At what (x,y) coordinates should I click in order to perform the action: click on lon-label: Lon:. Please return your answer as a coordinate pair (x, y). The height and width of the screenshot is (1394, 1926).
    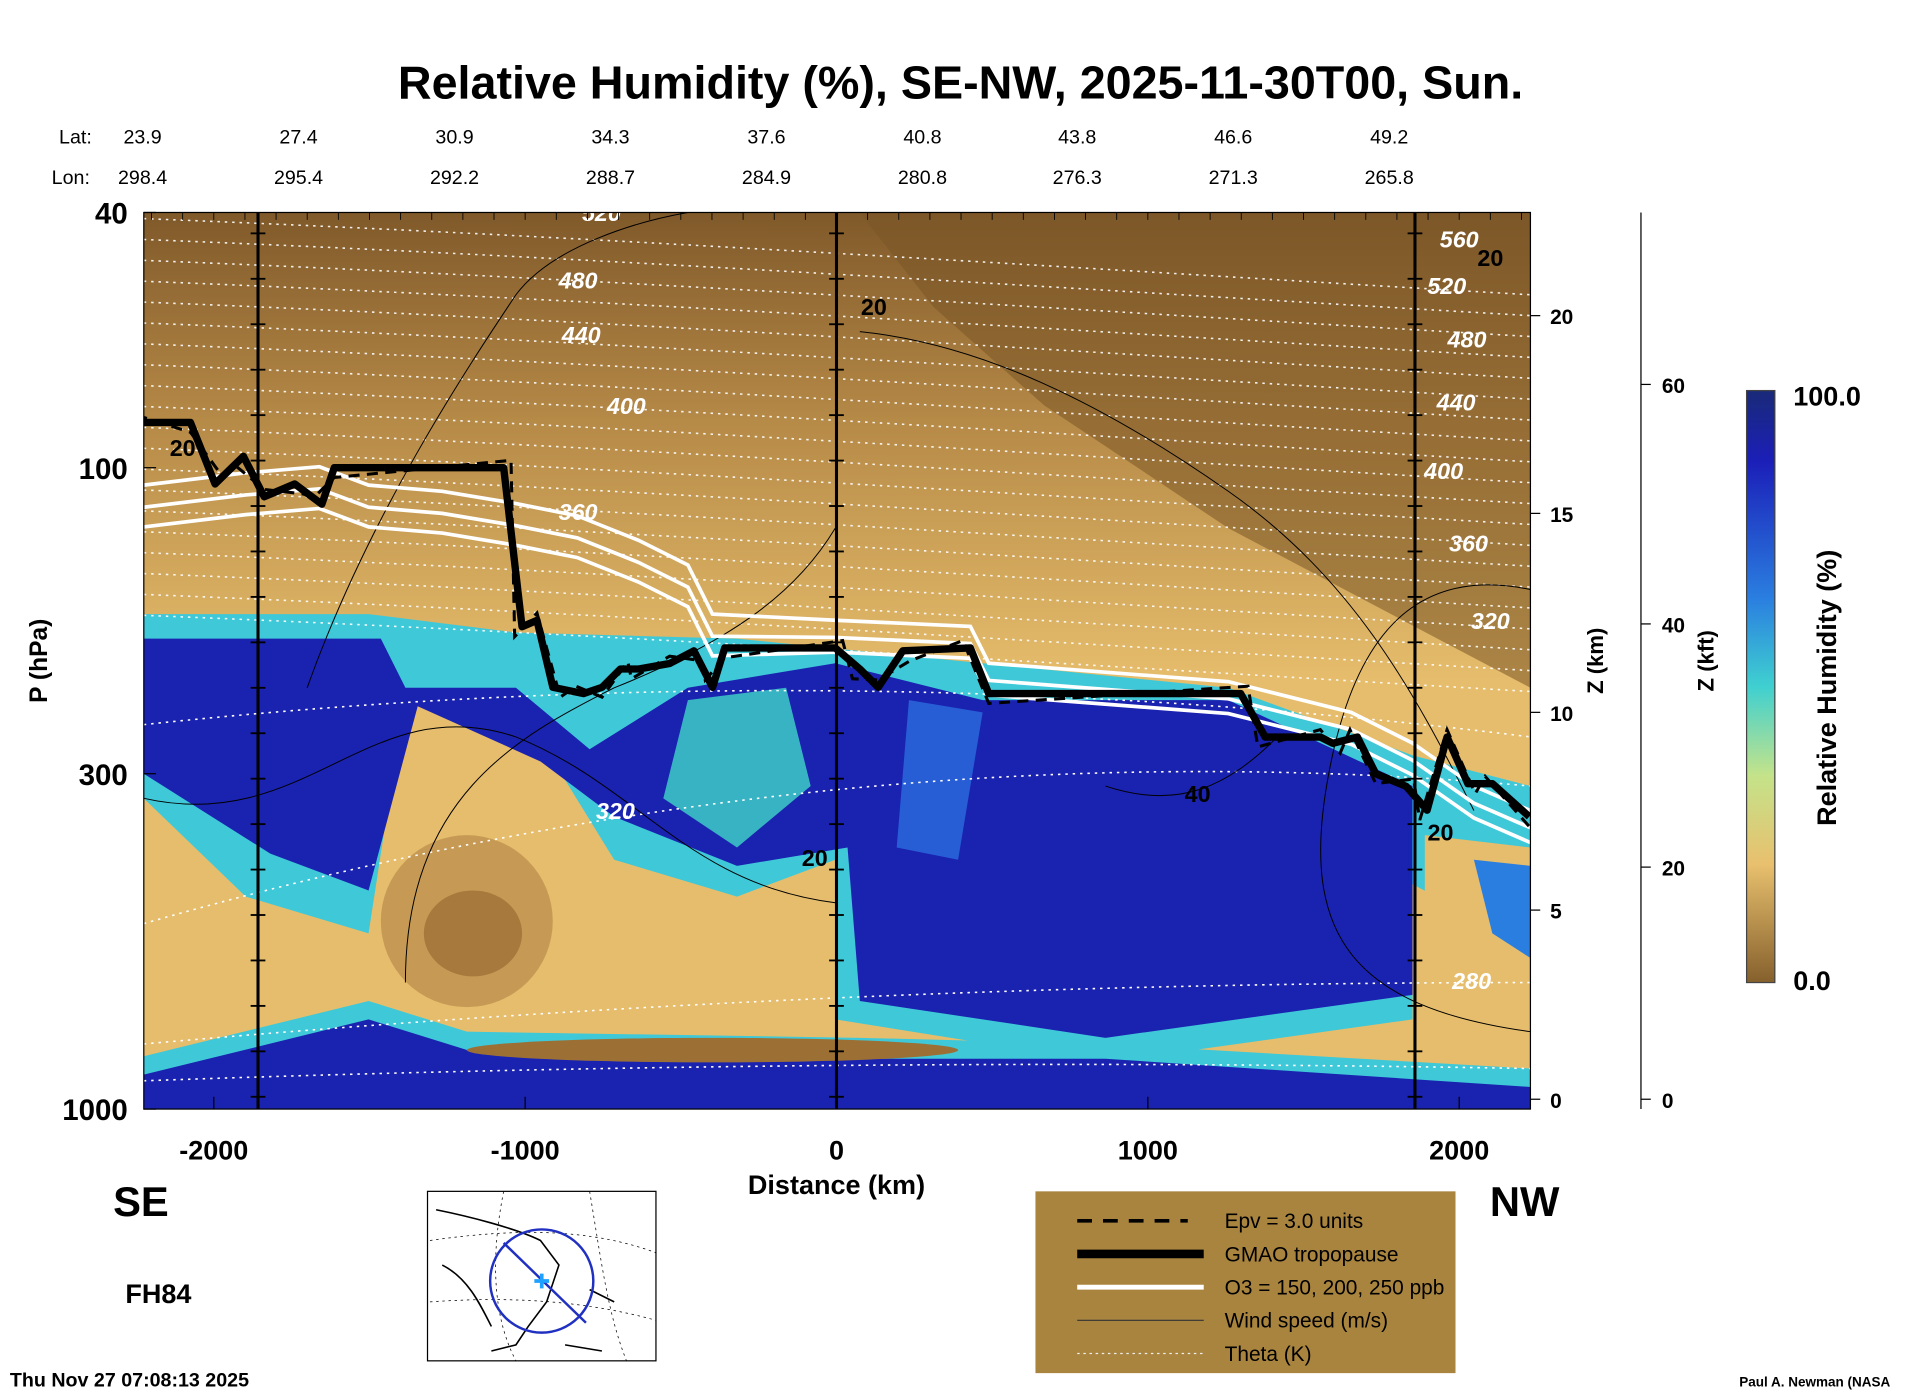
    Looking at the image, I should click on (71, 178).